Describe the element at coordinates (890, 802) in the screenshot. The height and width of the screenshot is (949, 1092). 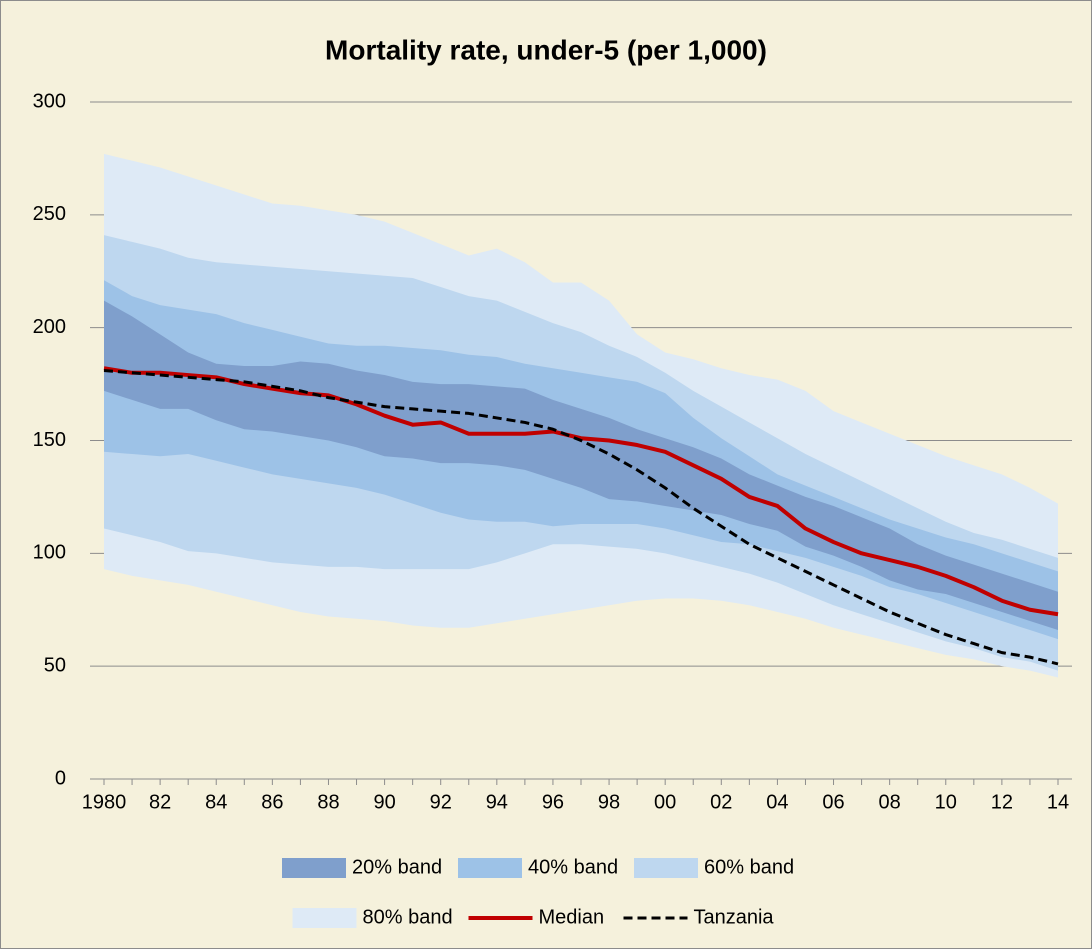
I see `x-tick-label: 08` at that location.